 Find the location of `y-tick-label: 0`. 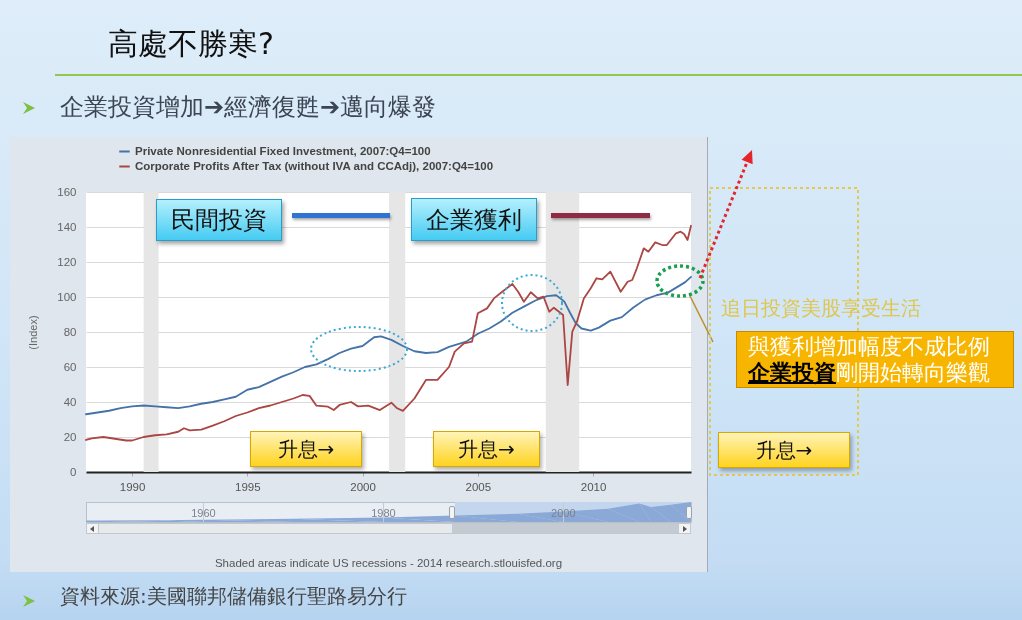

y-tick-label: 0 is located at coordinates (73, 471).